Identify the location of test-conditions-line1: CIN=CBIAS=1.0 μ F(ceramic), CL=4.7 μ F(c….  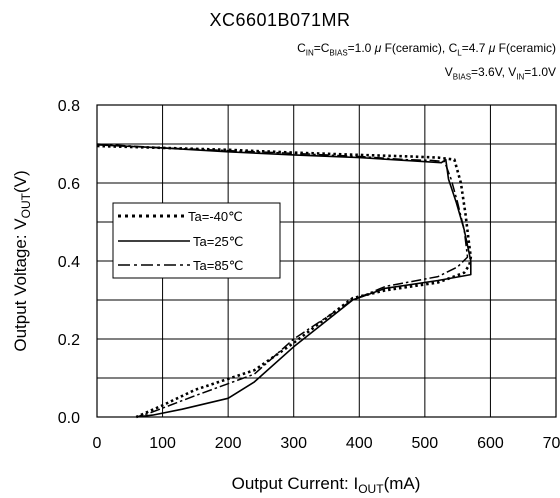
(426, 49).